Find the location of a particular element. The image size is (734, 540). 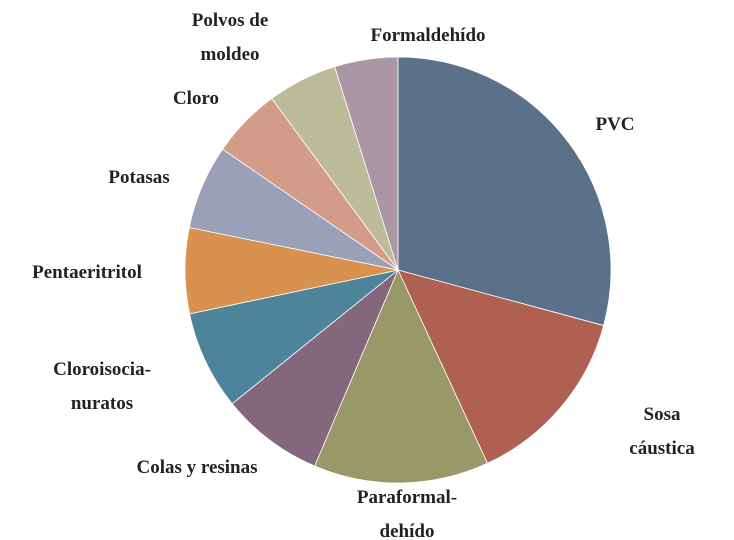

slice-label: Potasas is located at coordinates (139, 177).